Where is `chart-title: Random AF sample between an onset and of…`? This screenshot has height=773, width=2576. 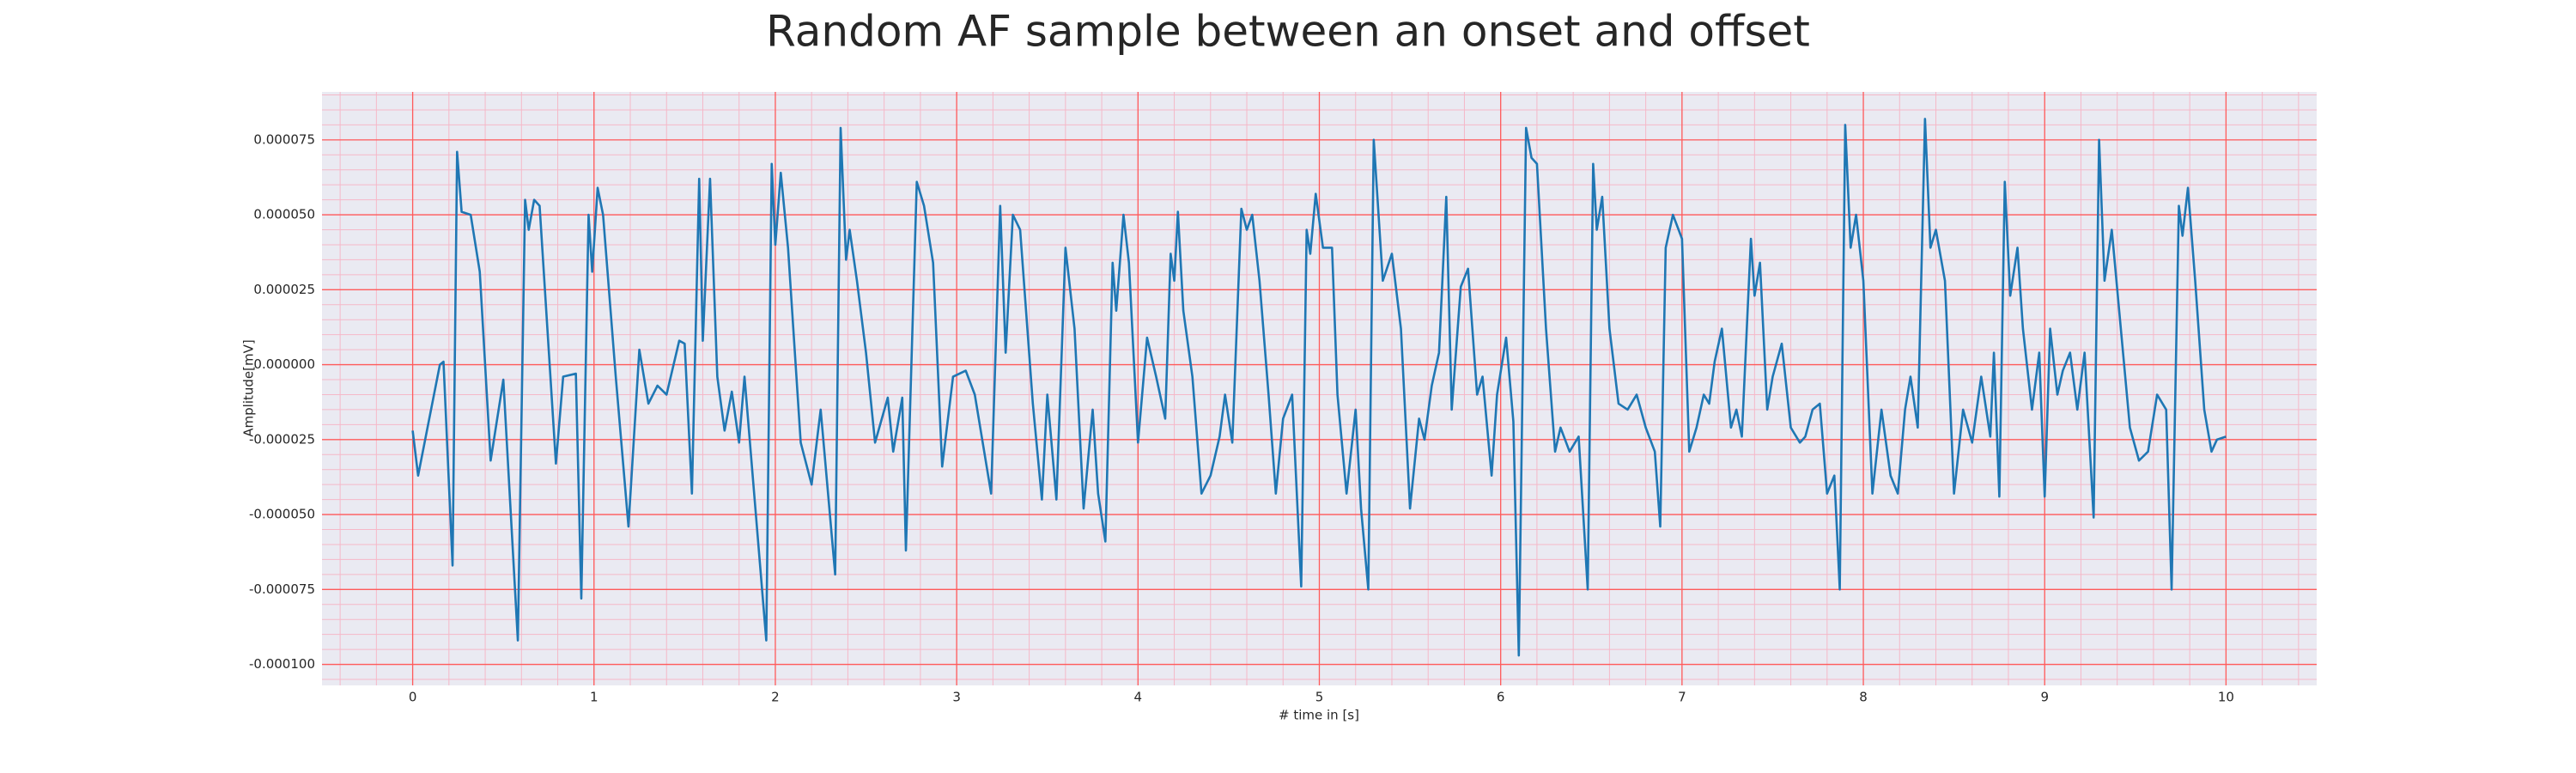
chart-title: Random AF sample between an onset and of… is located at coordinates (1288, 32).